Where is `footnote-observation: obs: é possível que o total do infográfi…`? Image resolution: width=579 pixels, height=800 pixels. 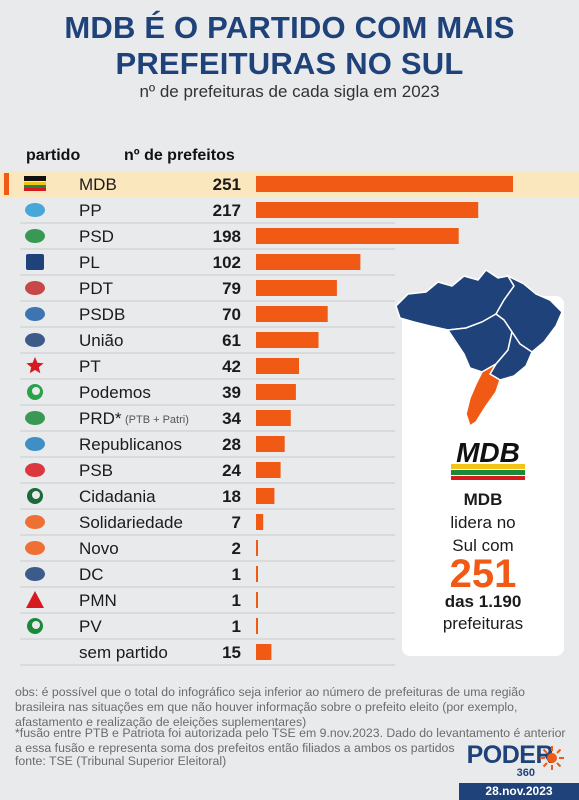 footnote-observation: obs: é possível que o total do infográfi… is located at coordinates (270, 707).